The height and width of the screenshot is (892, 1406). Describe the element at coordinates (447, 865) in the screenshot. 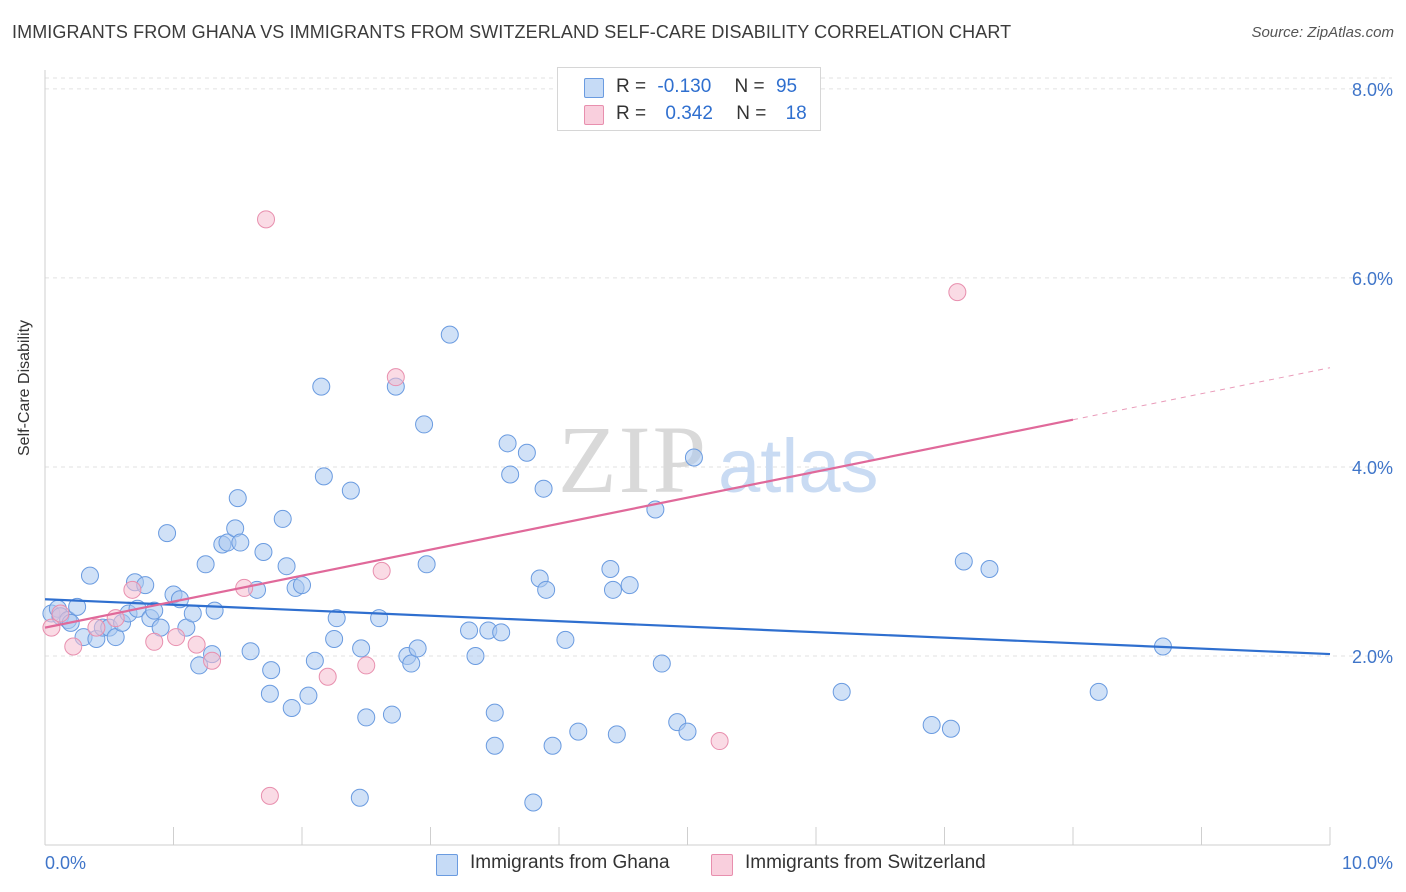

I see `series-swatch-ghana` at that location.